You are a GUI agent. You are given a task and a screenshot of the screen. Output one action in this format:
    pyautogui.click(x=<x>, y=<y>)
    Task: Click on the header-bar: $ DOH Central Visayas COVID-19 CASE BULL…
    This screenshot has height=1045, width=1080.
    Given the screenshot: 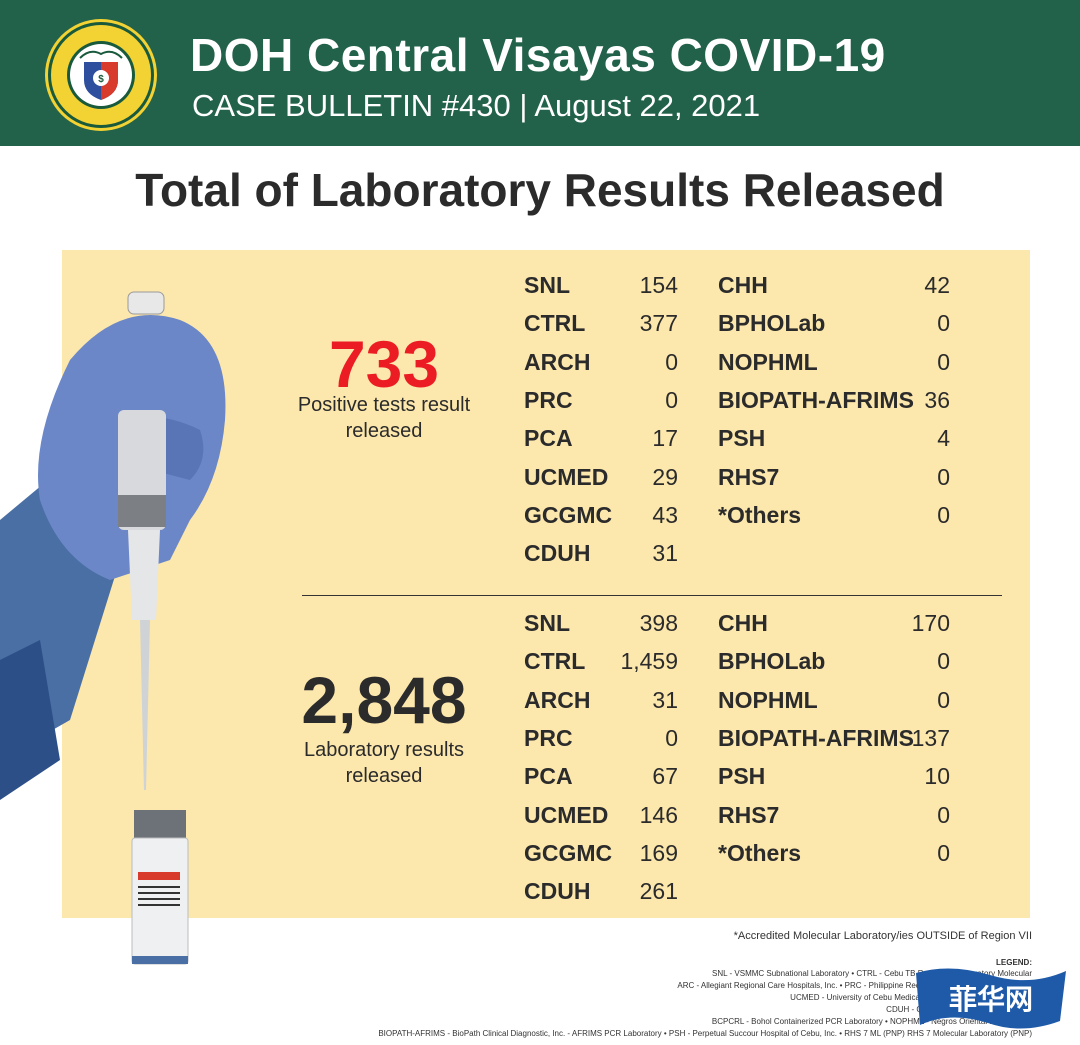 What is the action you would take?
    pyautogui.click(x=540, y=73)
    